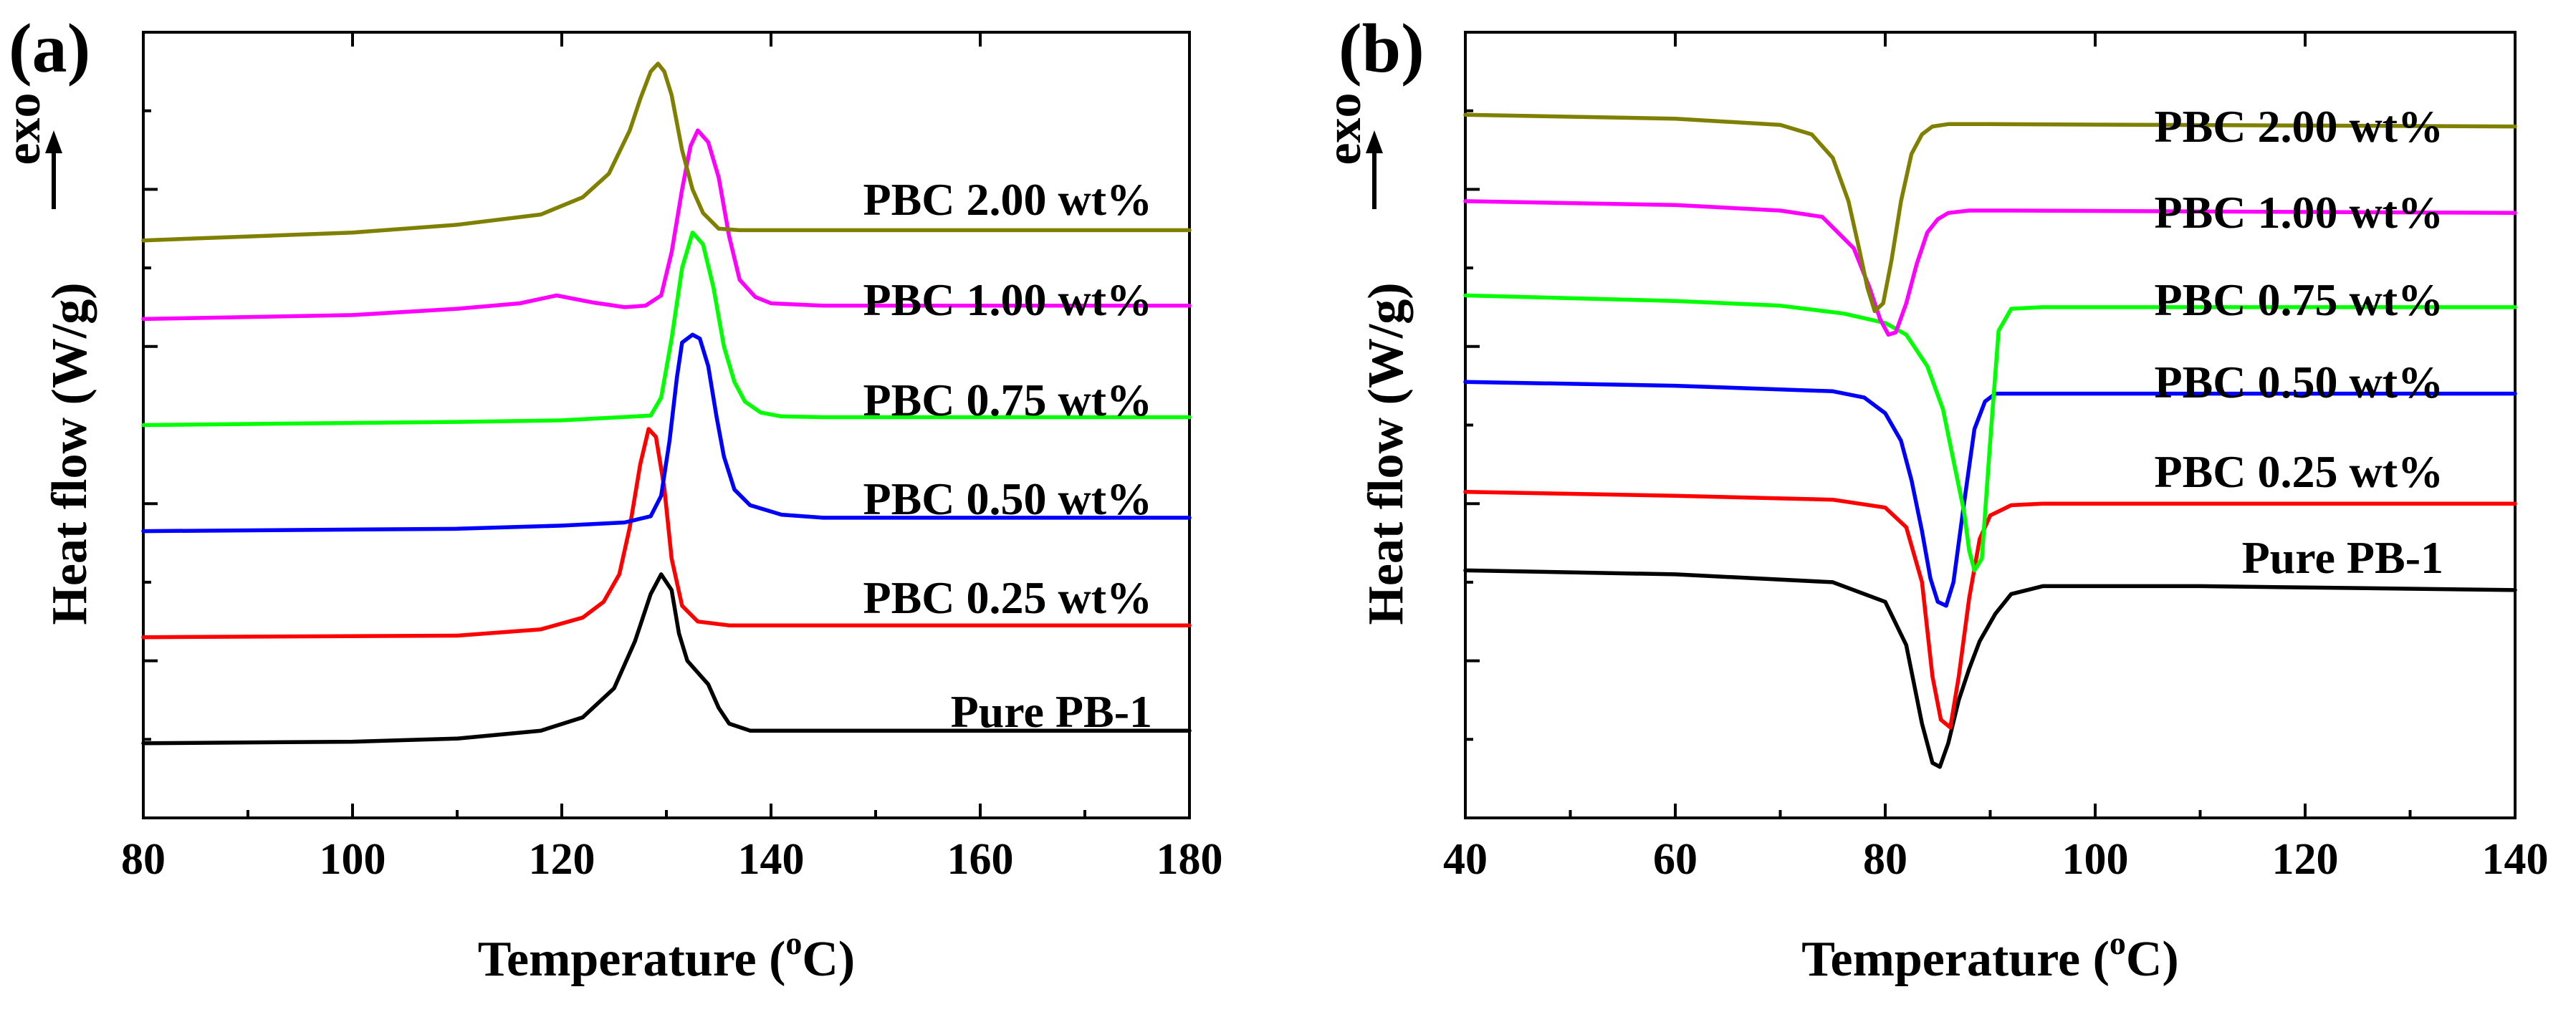 This screenshot has height=1012, width=2576. What do you see at coordinates (1465, 859) in the screenshot?
I see `x-tick-label: 40` at bounding box center [1465, 859].